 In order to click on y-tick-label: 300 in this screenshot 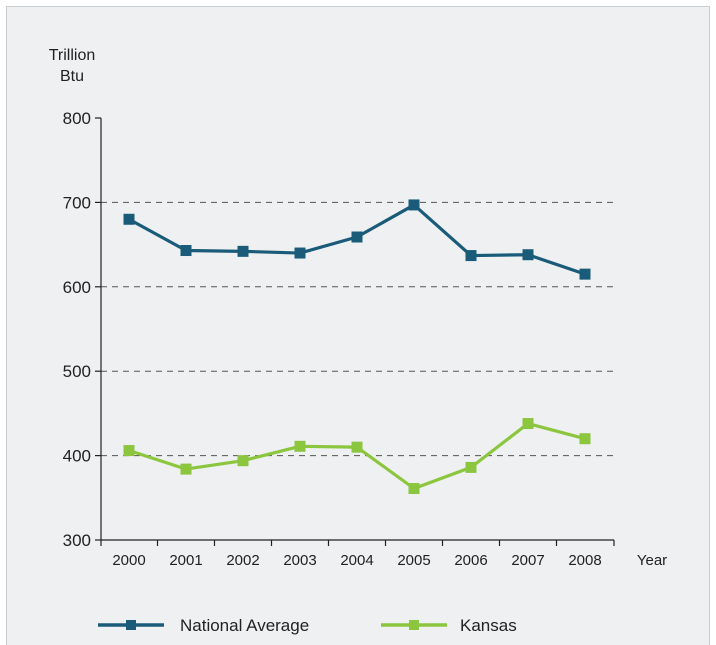, I will do `click(77, 540)`.